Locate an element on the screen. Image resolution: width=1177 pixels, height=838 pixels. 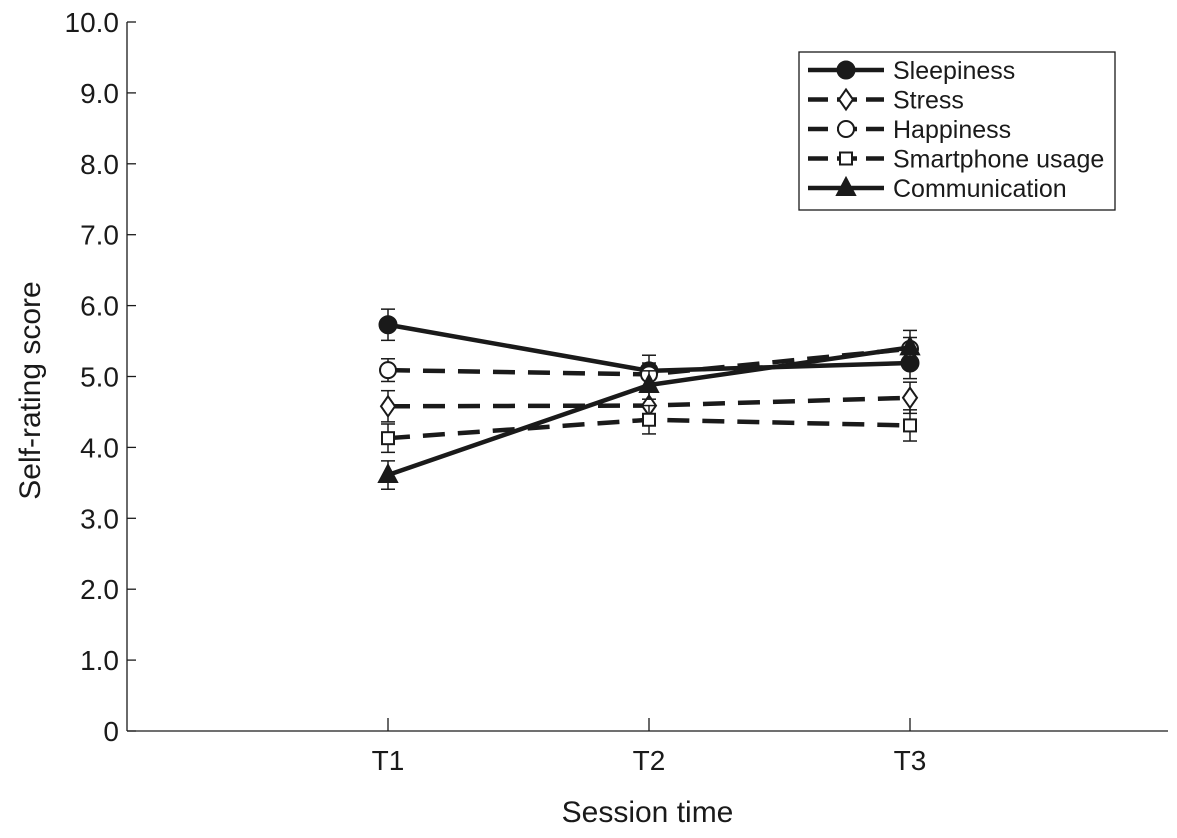
legend-entry-communication: Communication is located at coordinates (937, 189).